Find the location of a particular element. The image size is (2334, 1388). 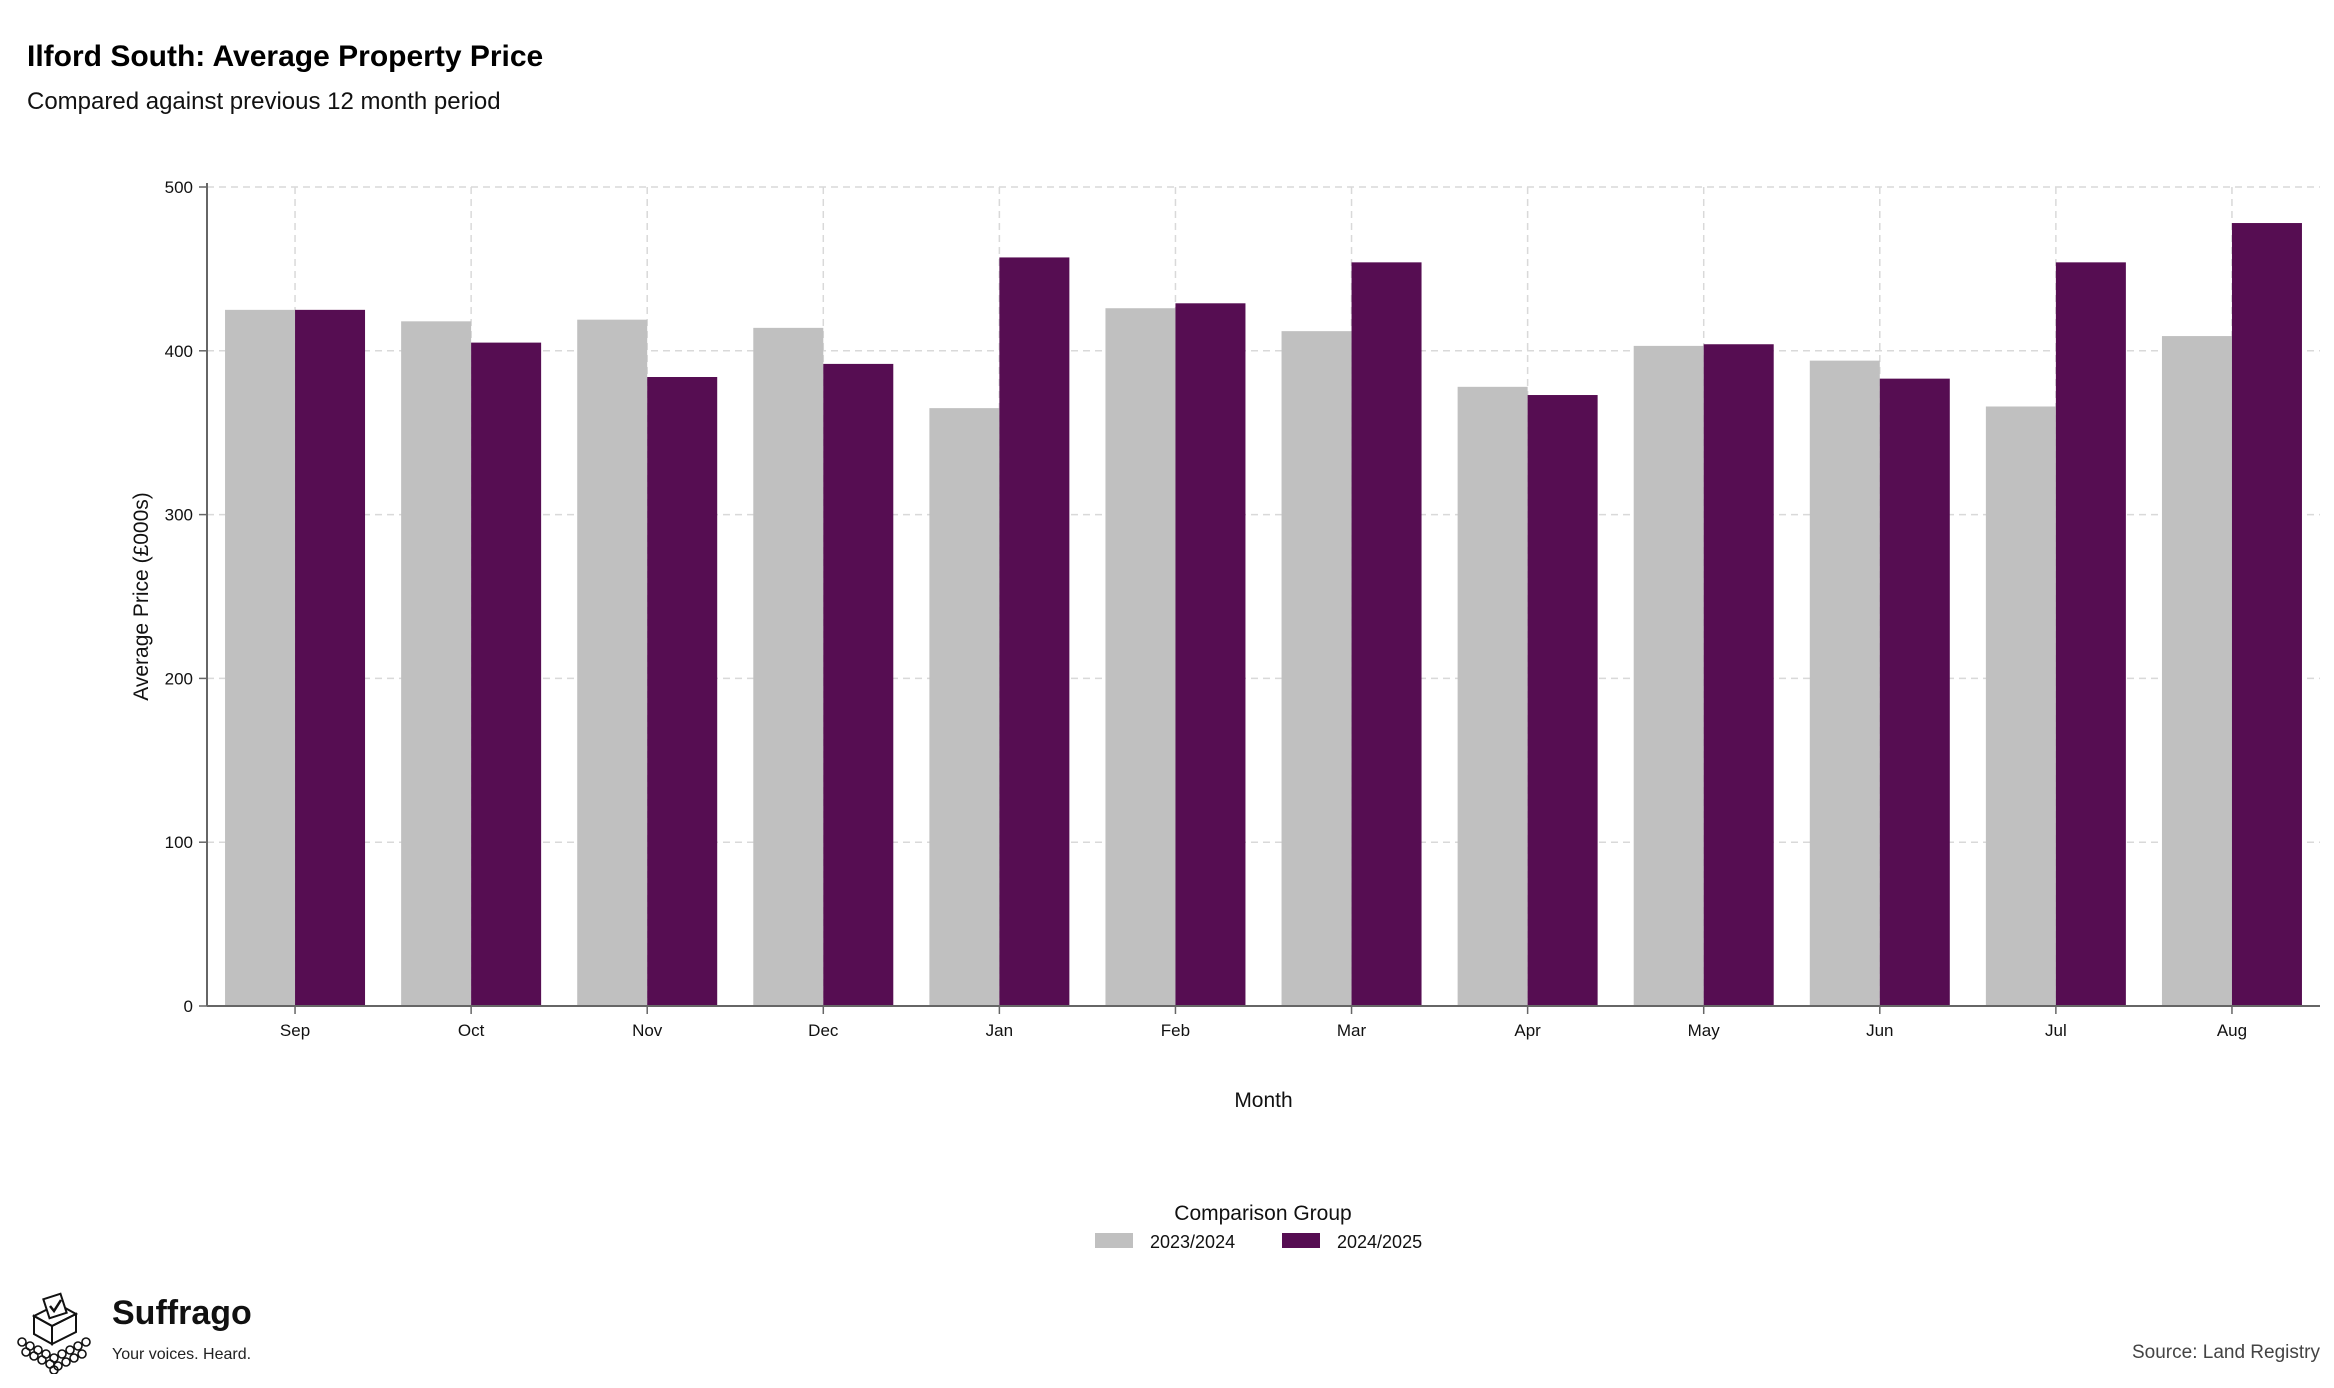

bar-2023-2024-jun is located at coordinates (1844, 683).